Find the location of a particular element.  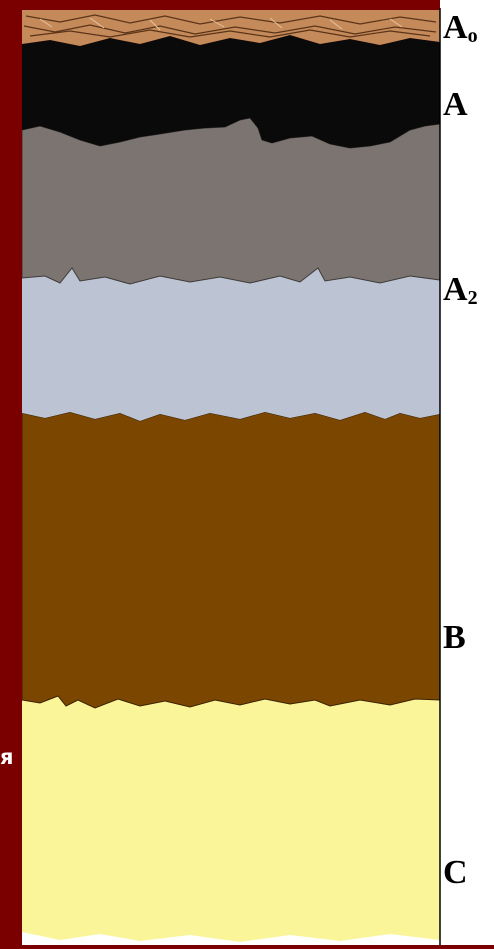

label-c: C is located at coordinates (455, 872).